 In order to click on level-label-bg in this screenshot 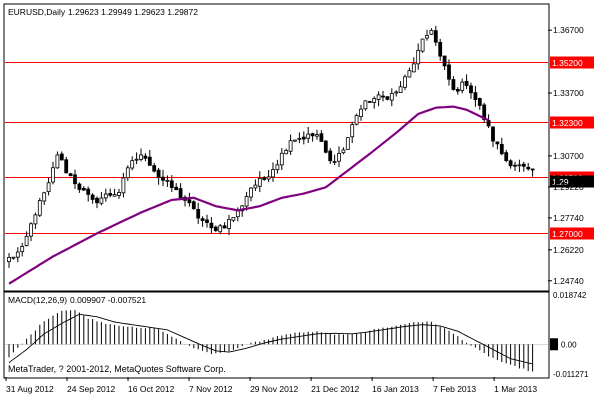, I will do `click(572, 122)`.